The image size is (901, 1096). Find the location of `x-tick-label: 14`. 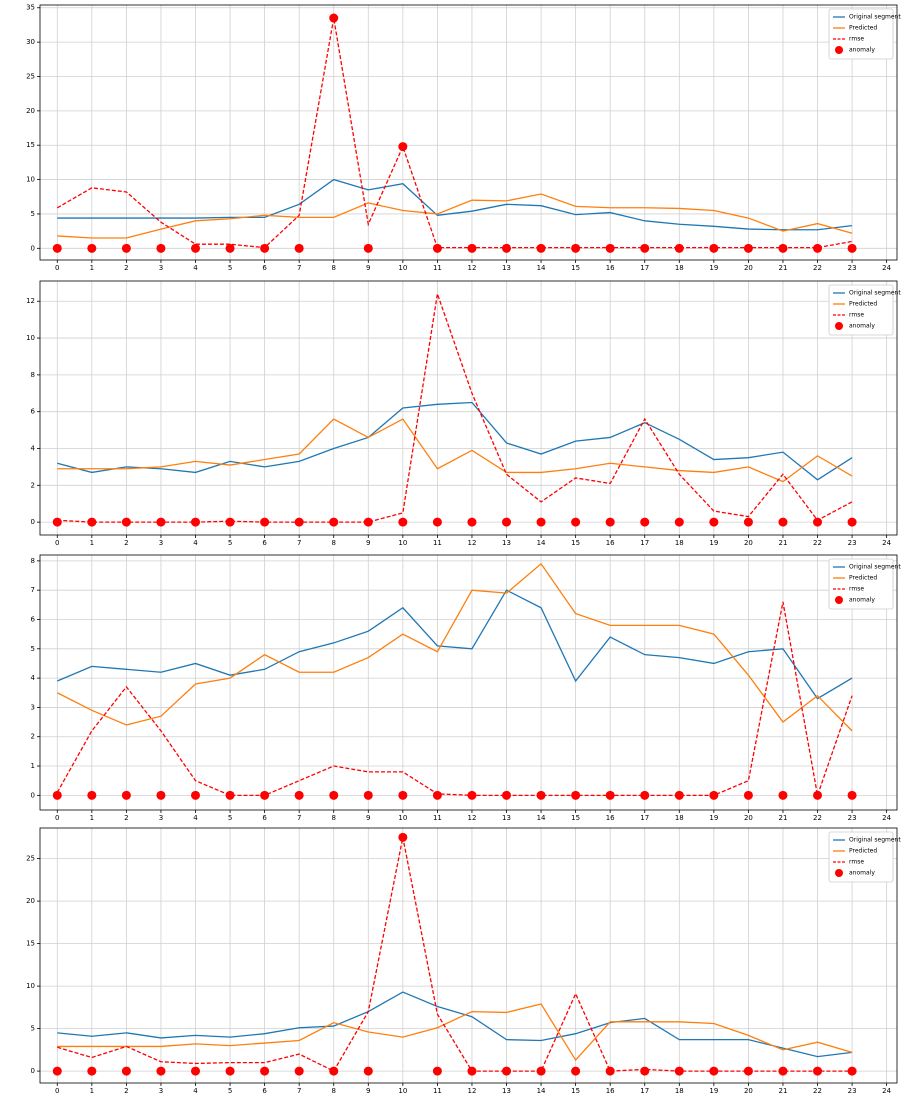

x-tick-label: 14 is located at coordinates (541, 1091).